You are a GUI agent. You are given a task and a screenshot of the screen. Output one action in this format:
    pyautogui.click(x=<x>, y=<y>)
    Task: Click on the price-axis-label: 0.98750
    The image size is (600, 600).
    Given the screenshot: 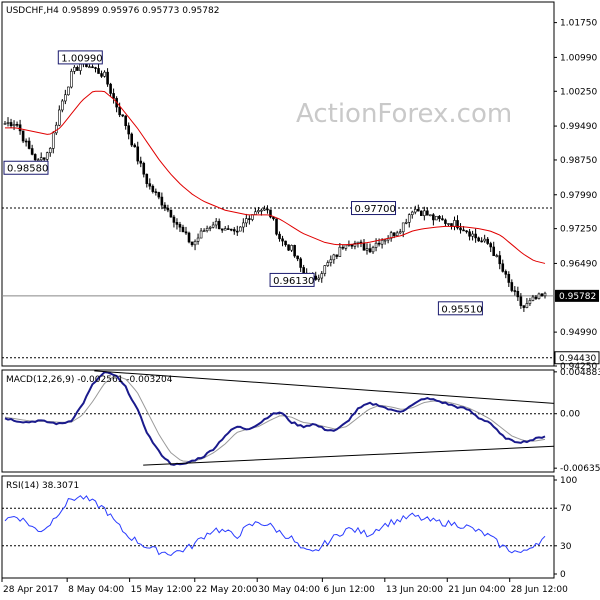 What is the action you would take?
    pyautogui.click(x=578, y=161)
    